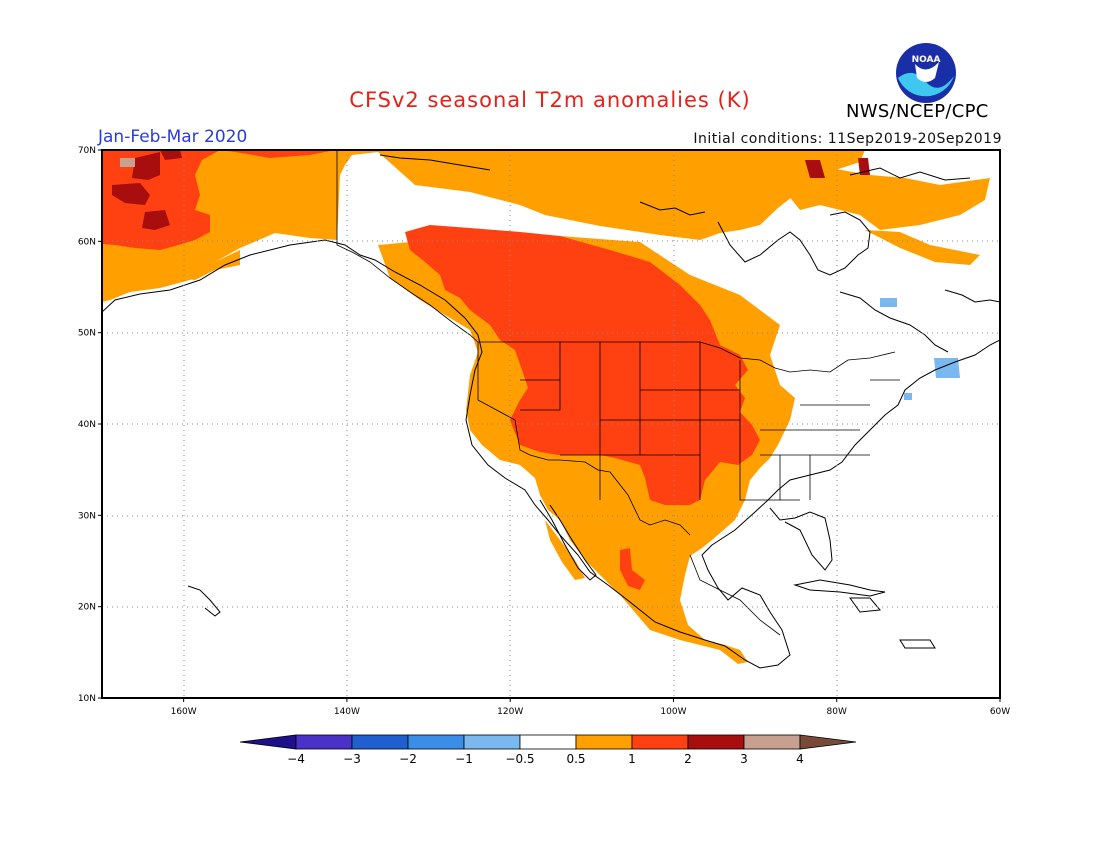 The width and height of the screenshot is (1100, 850). What do you see at coordinates (87, 151) in the screenshot?
I see `lat-tick-label: 70N` at bounding box center [87, 151].